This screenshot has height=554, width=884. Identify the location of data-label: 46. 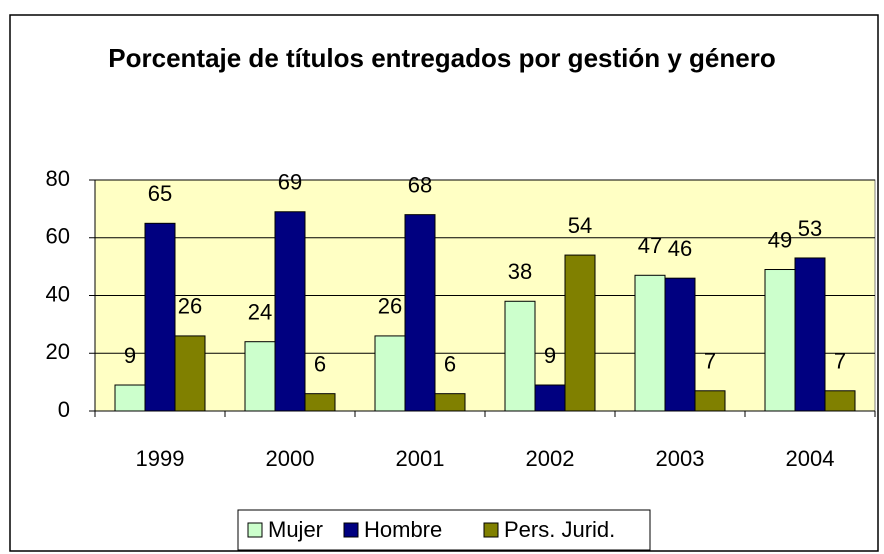
(680, 248).